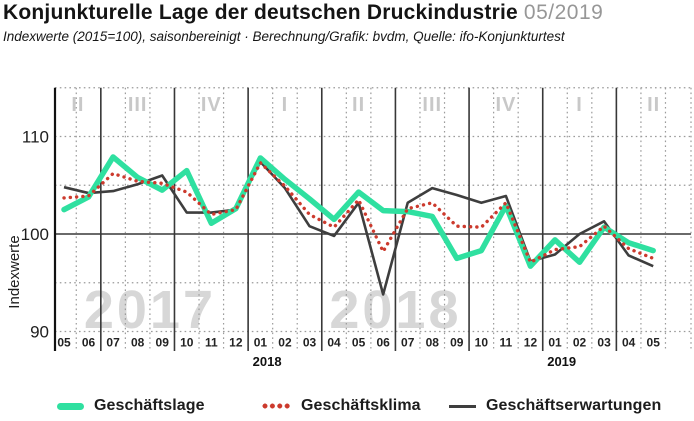  I want to click on legend-item-geschaeftslage: Geschäftslage, so click(131, 406).